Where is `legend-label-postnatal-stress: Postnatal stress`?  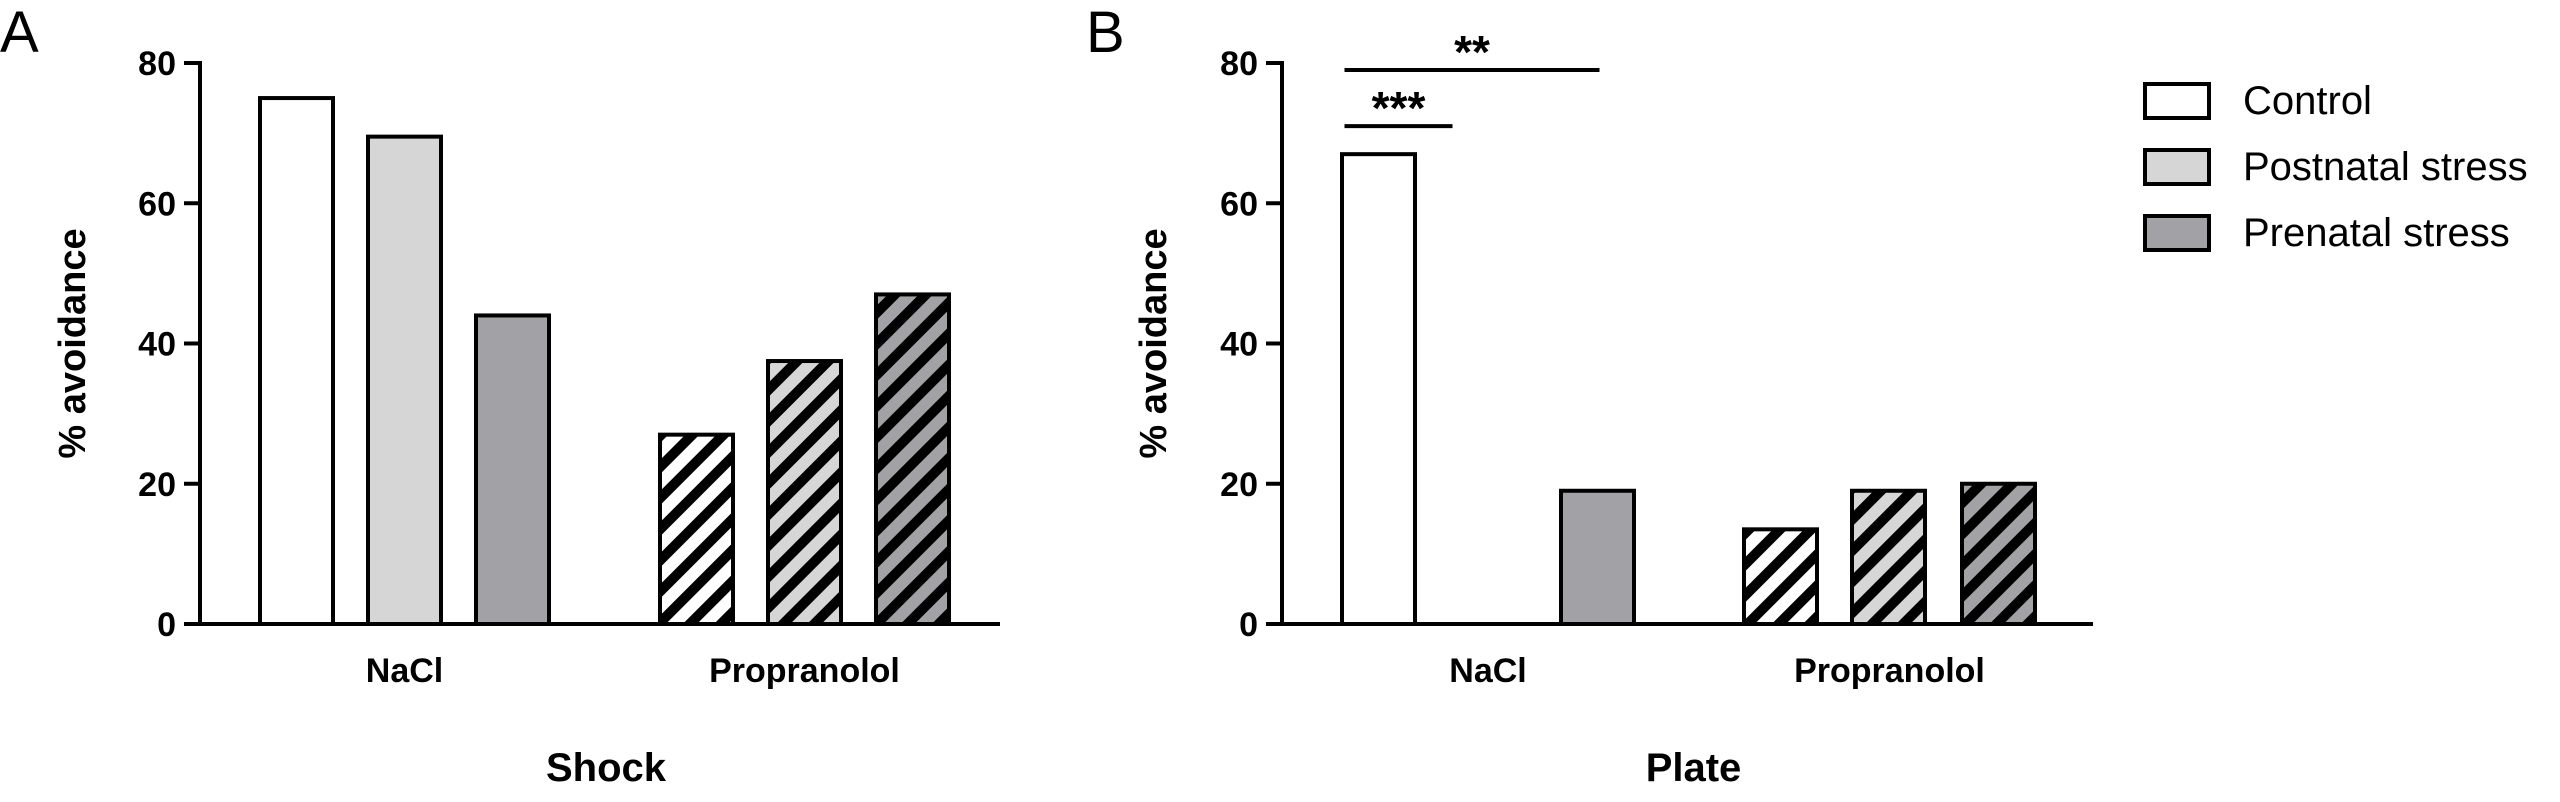
legend-label-postnatal-stress: Postnatal stress is located at coordinates (2385, 167).